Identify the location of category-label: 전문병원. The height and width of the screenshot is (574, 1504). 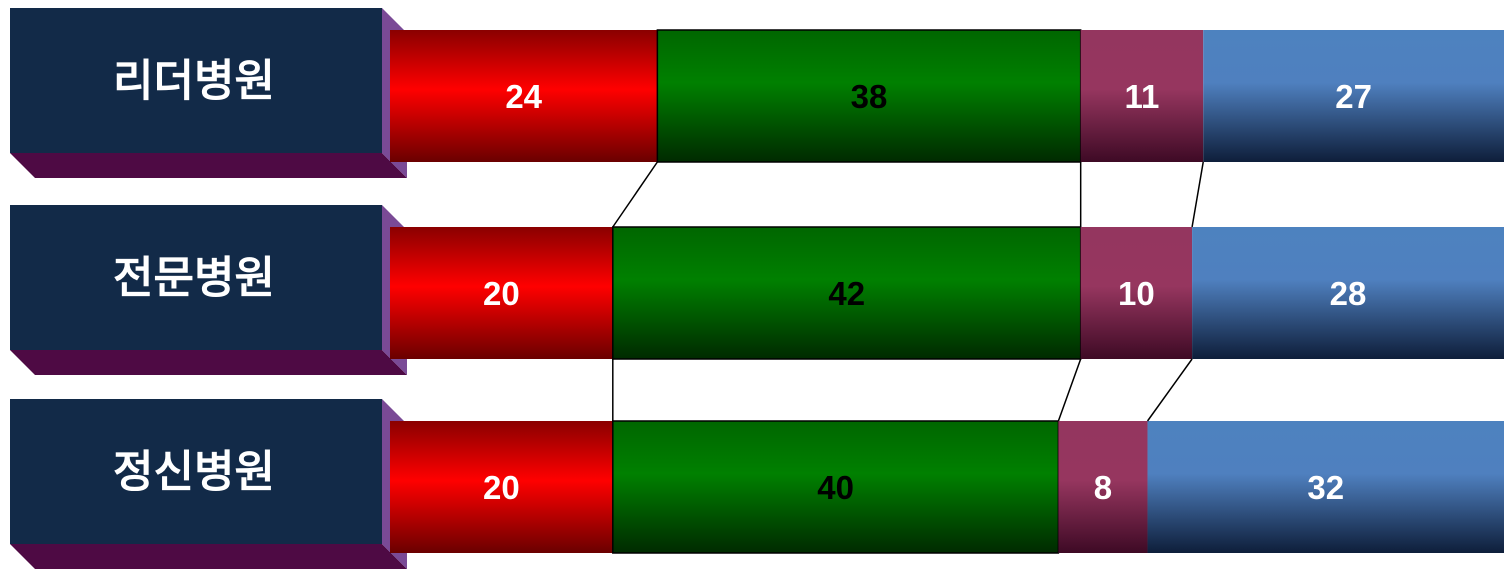
(194, 278).